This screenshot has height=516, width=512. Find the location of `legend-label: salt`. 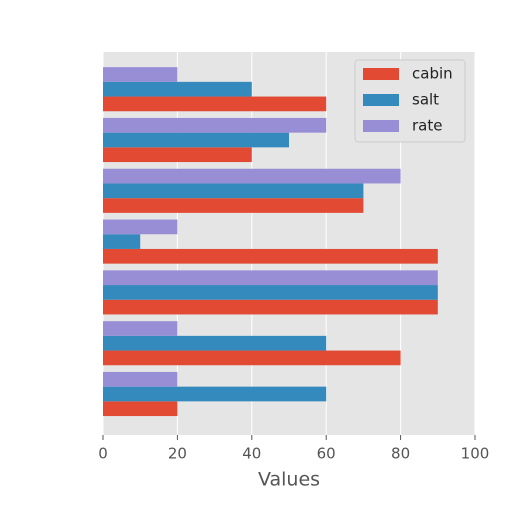

legend-label: salt is located at coordinates (425, 100).